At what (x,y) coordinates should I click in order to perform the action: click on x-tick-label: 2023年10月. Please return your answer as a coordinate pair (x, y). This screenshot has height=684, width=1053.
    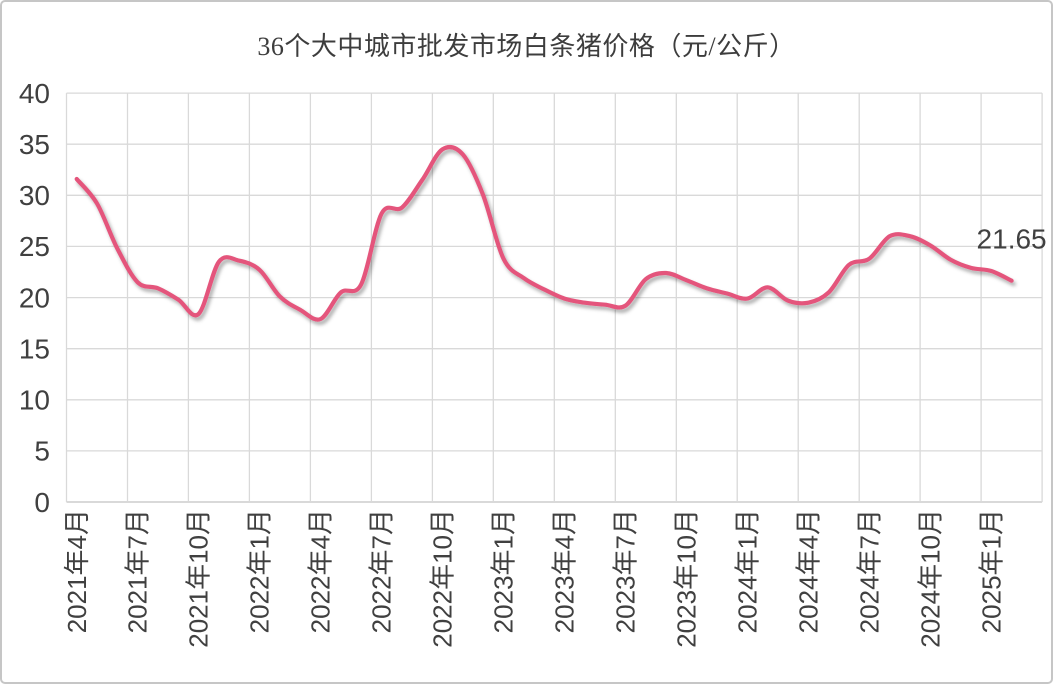
    Looking at the image, I should click on (687, 578).